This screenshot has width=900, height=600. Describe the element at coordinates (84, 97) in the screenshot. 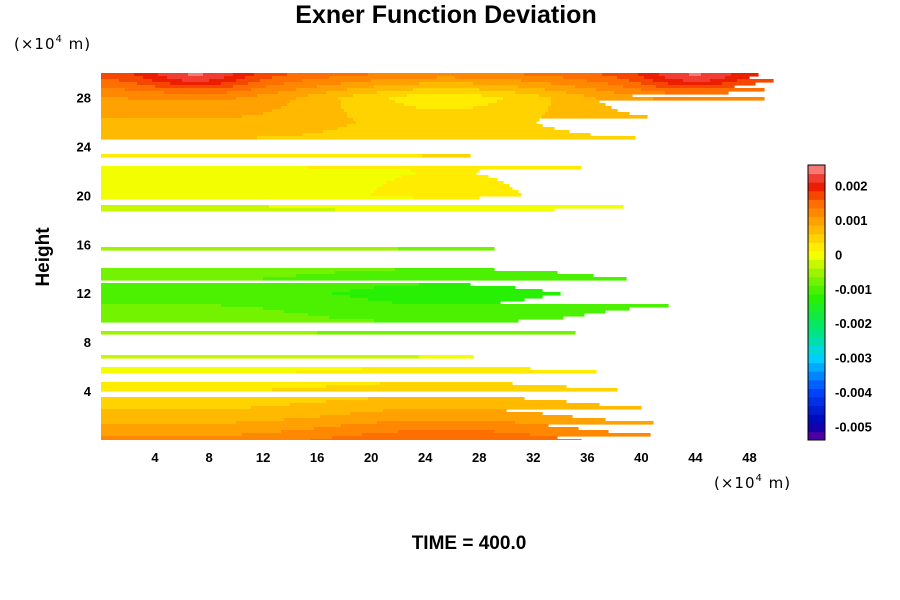

I see `y-tick-label: 28` at that location.